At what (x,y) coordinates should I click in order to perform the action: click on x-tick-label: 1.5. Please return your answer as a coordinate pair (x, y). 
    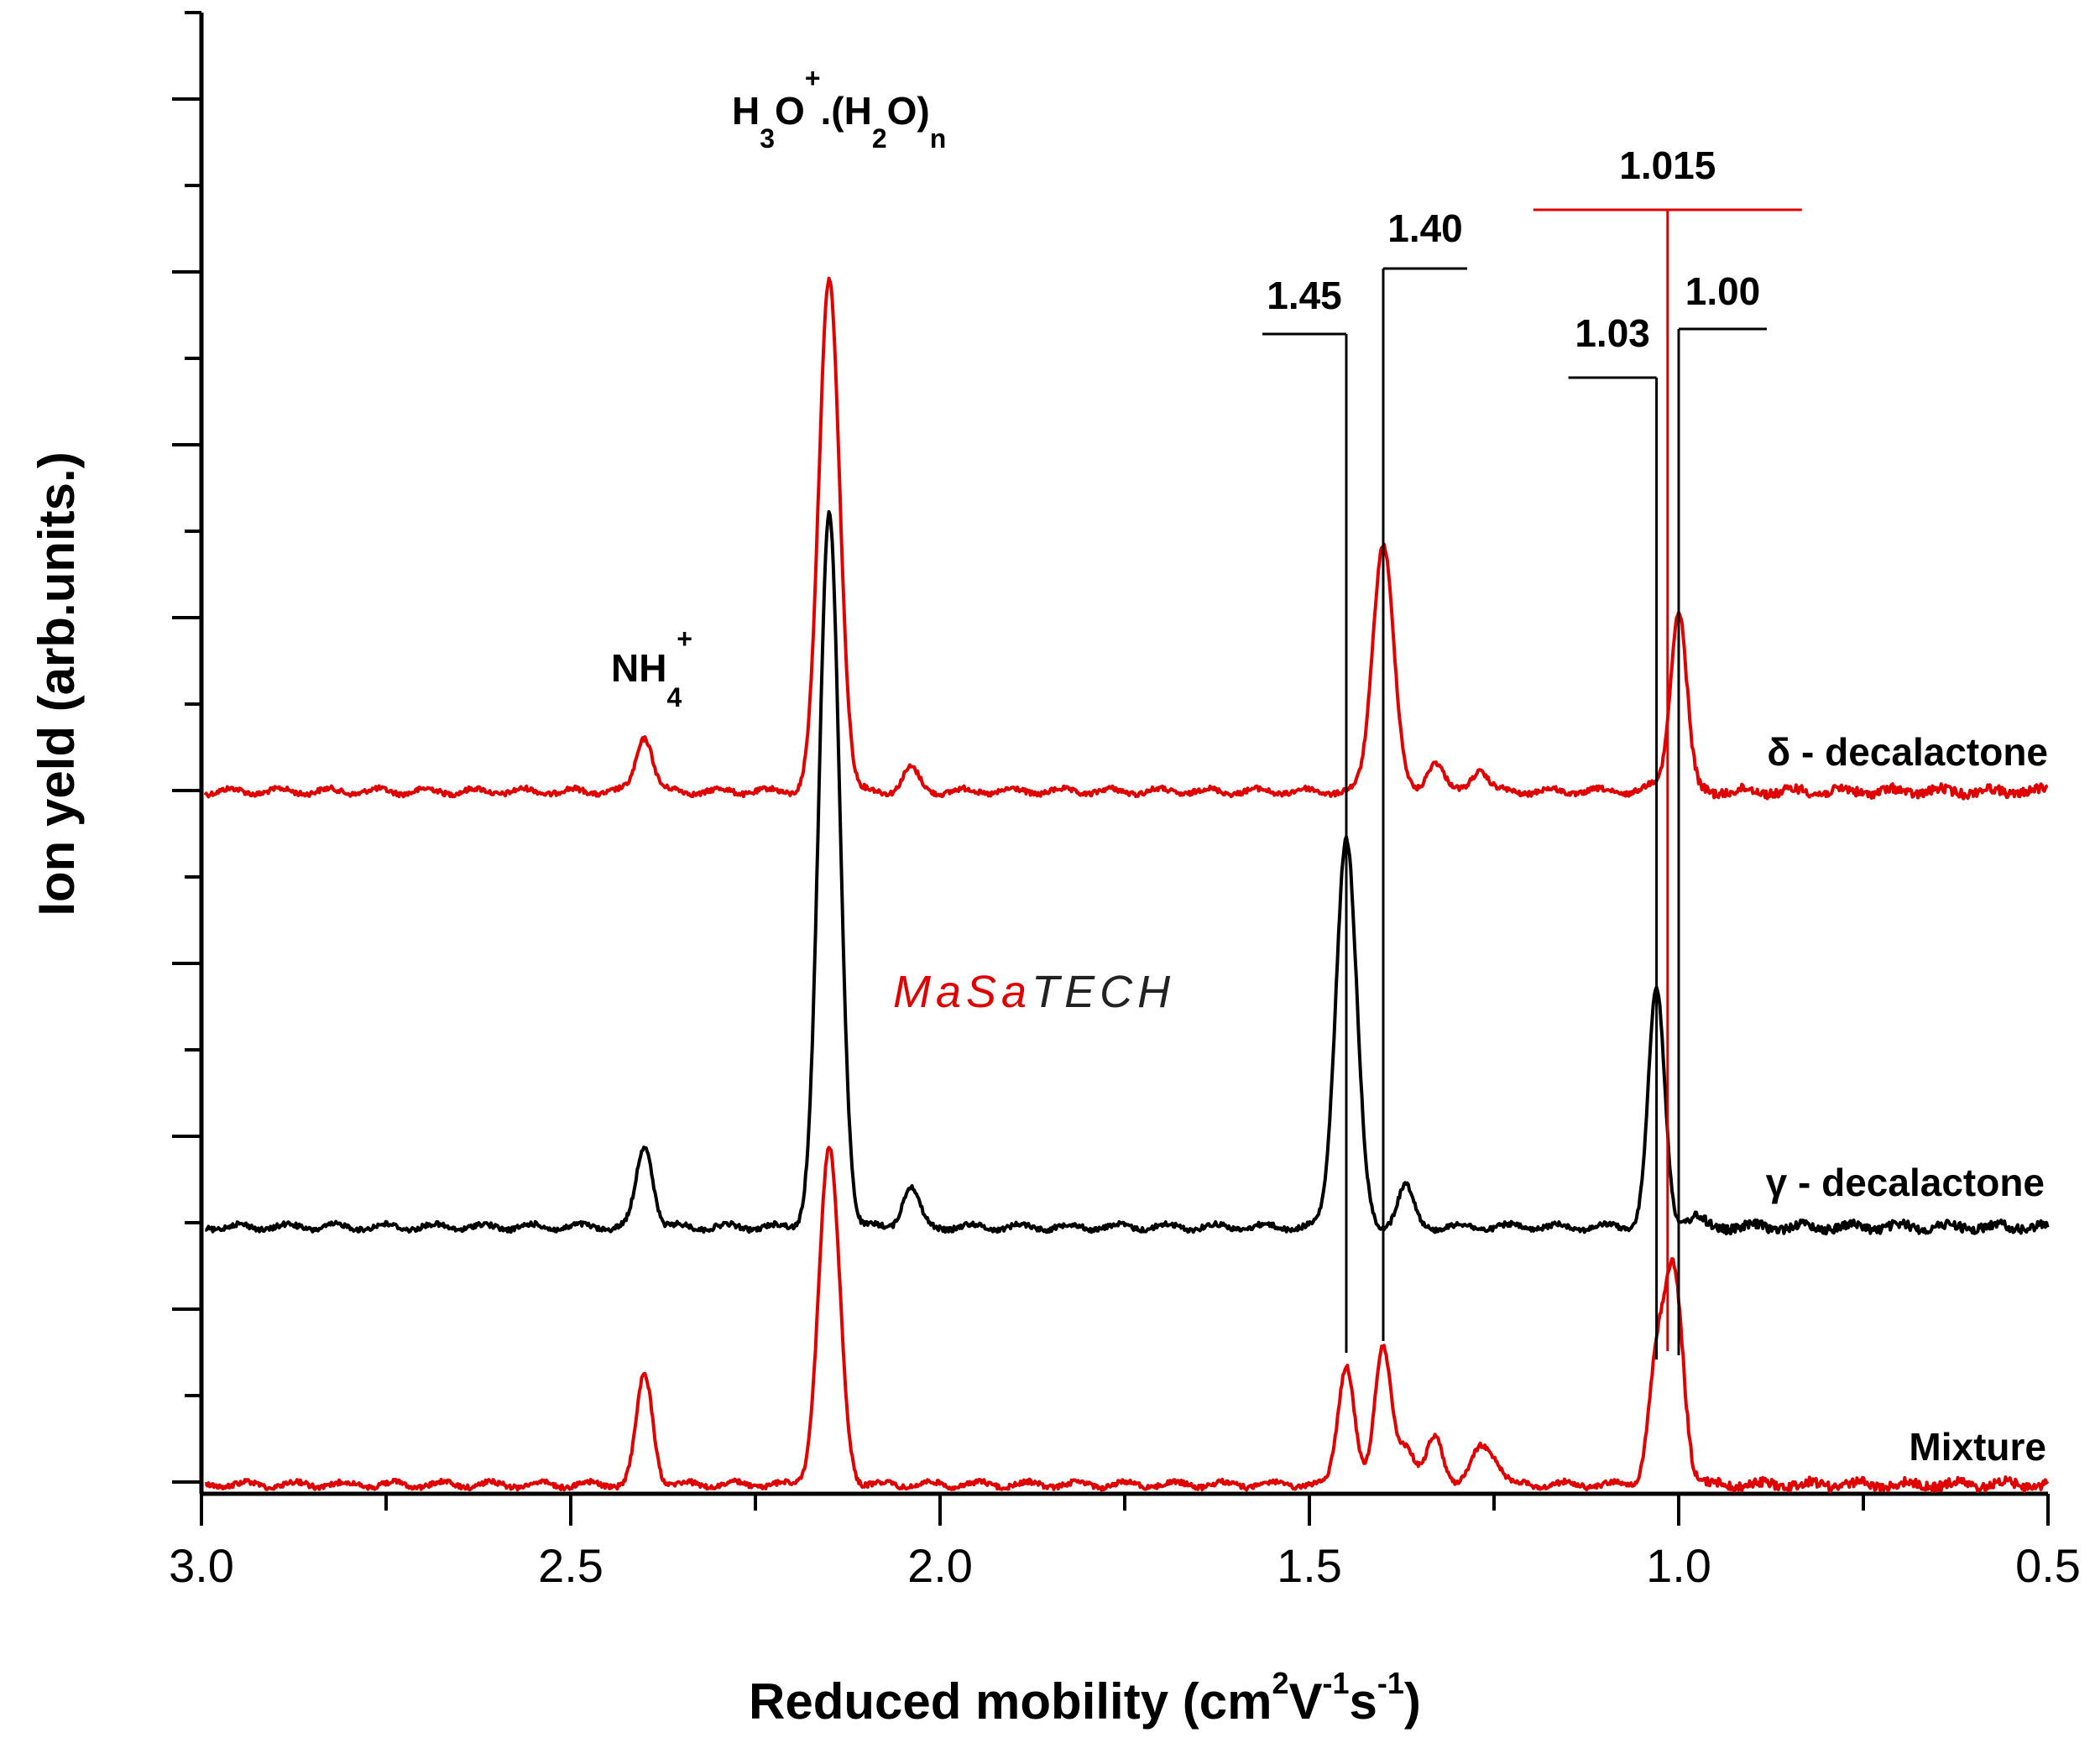
    Looking at the image, I should click on (1309, 1565).